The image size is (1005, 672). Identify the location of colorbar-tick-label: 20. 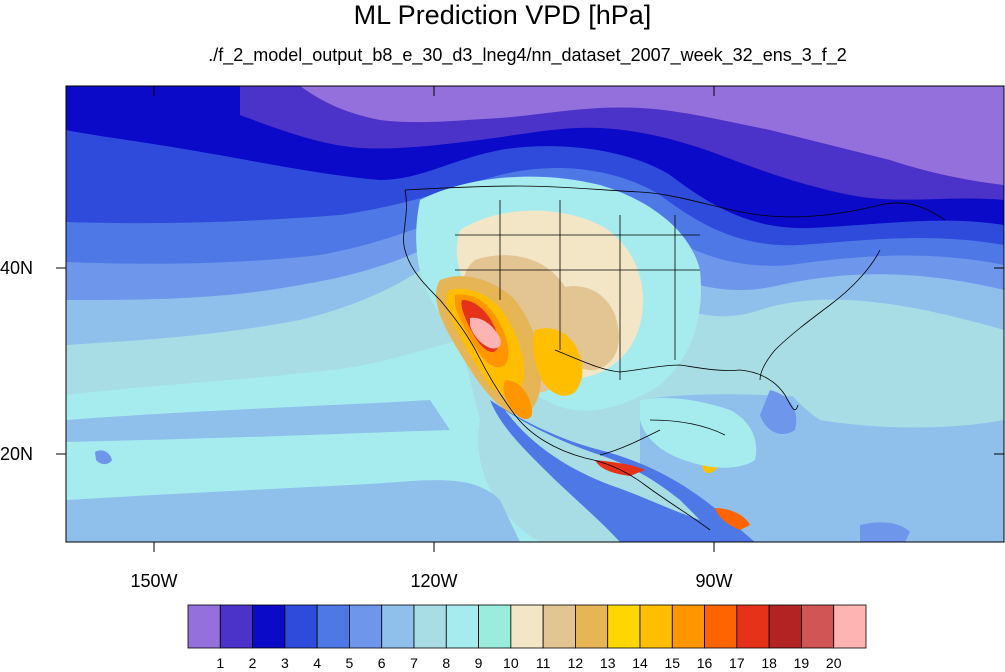
(833, 663).